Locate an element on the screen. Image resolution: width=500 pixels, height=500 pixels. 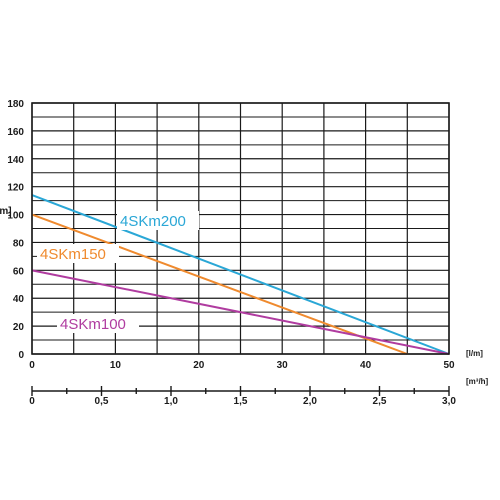
x-tick-label-lm: 30 is located at coordinates (283, 365).